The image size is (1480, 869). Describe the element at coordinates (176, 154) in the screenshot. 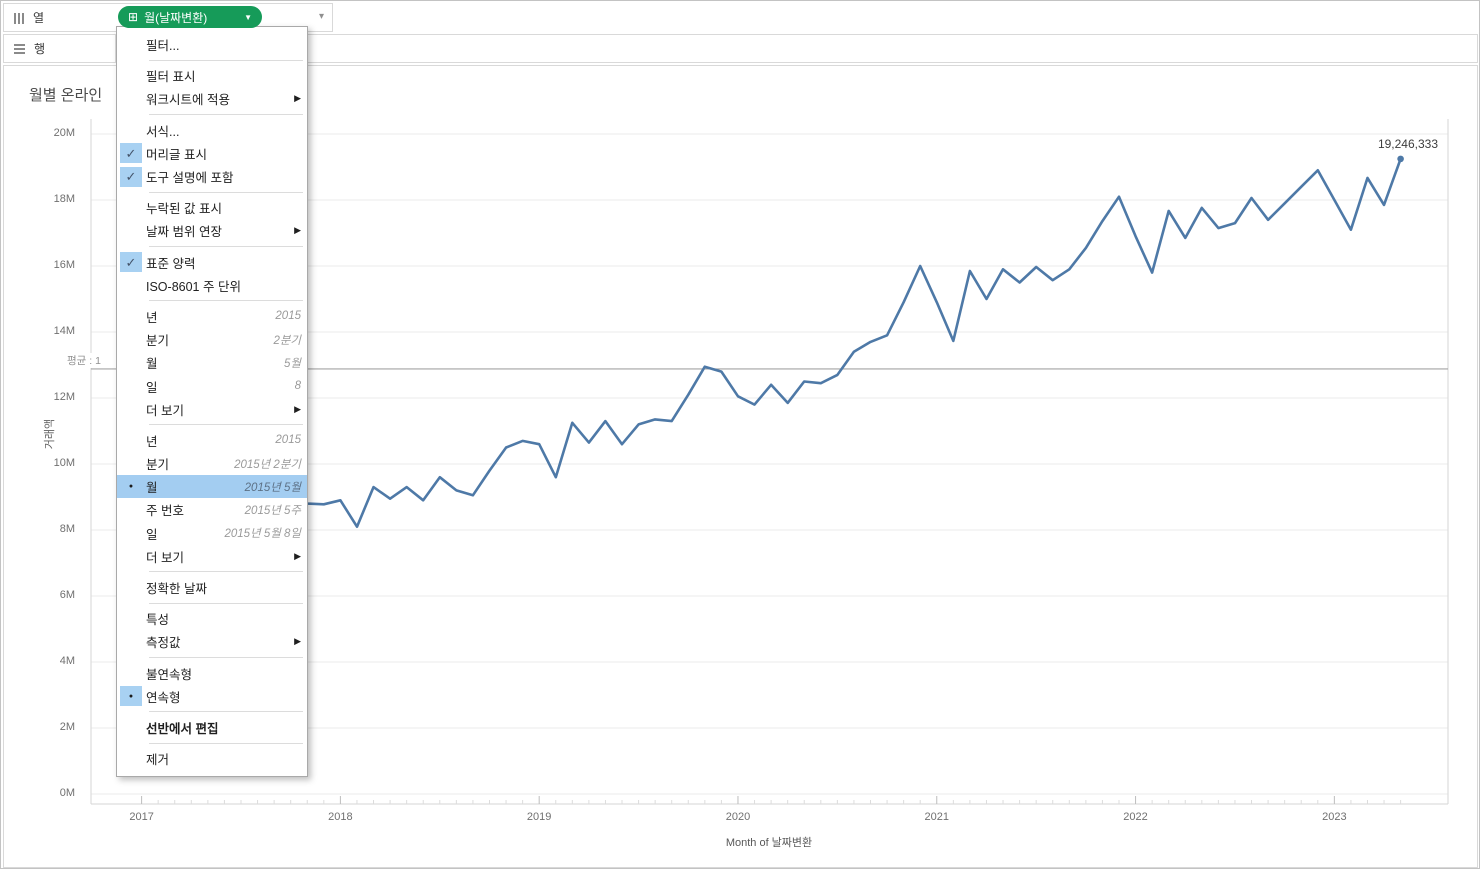

I see `menu-item-label: 머리글 표시` at that location.